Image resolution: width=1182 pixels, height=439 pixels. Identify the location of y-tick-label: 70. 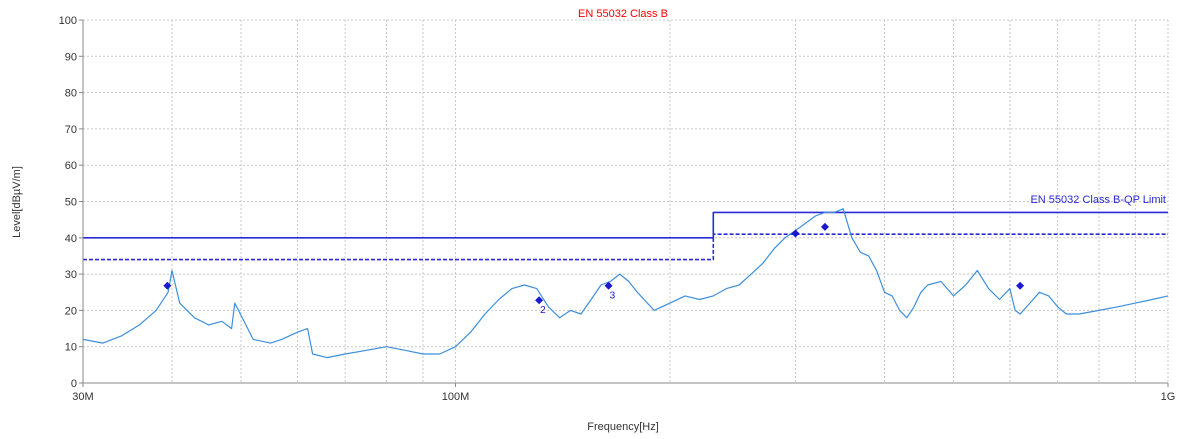
(71, 130).